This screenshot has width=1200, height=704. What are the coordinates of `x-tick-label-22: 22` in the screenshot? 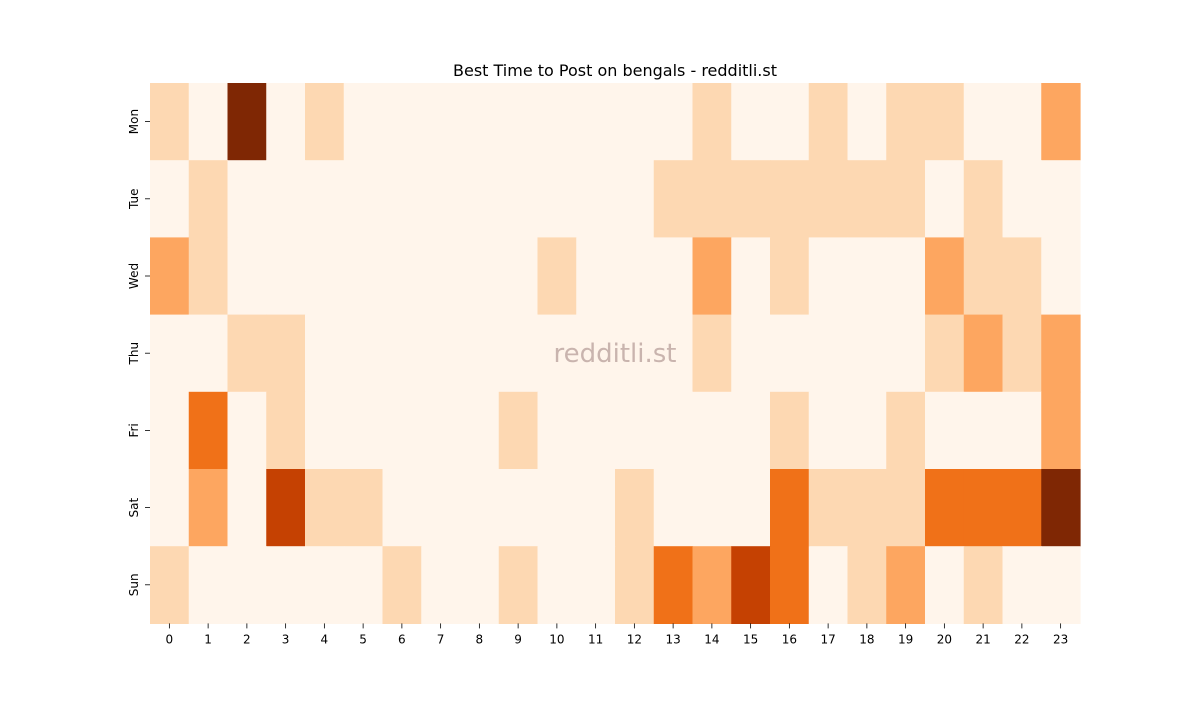 It's located at (1021, 639).